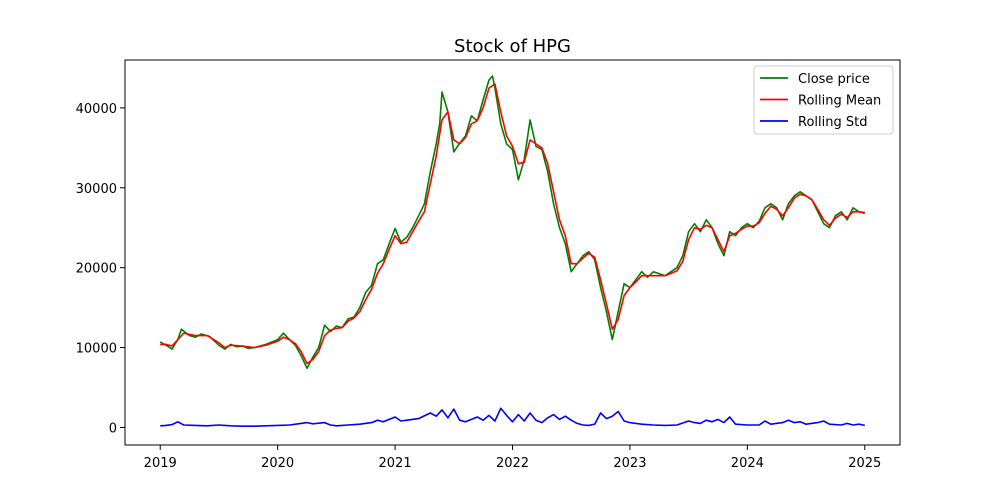 The height and width of the screenshot is (504, 1000). Describe the element at coordinates (834, 79) in the screenshot. I see `legend-label: Close price` at that location.